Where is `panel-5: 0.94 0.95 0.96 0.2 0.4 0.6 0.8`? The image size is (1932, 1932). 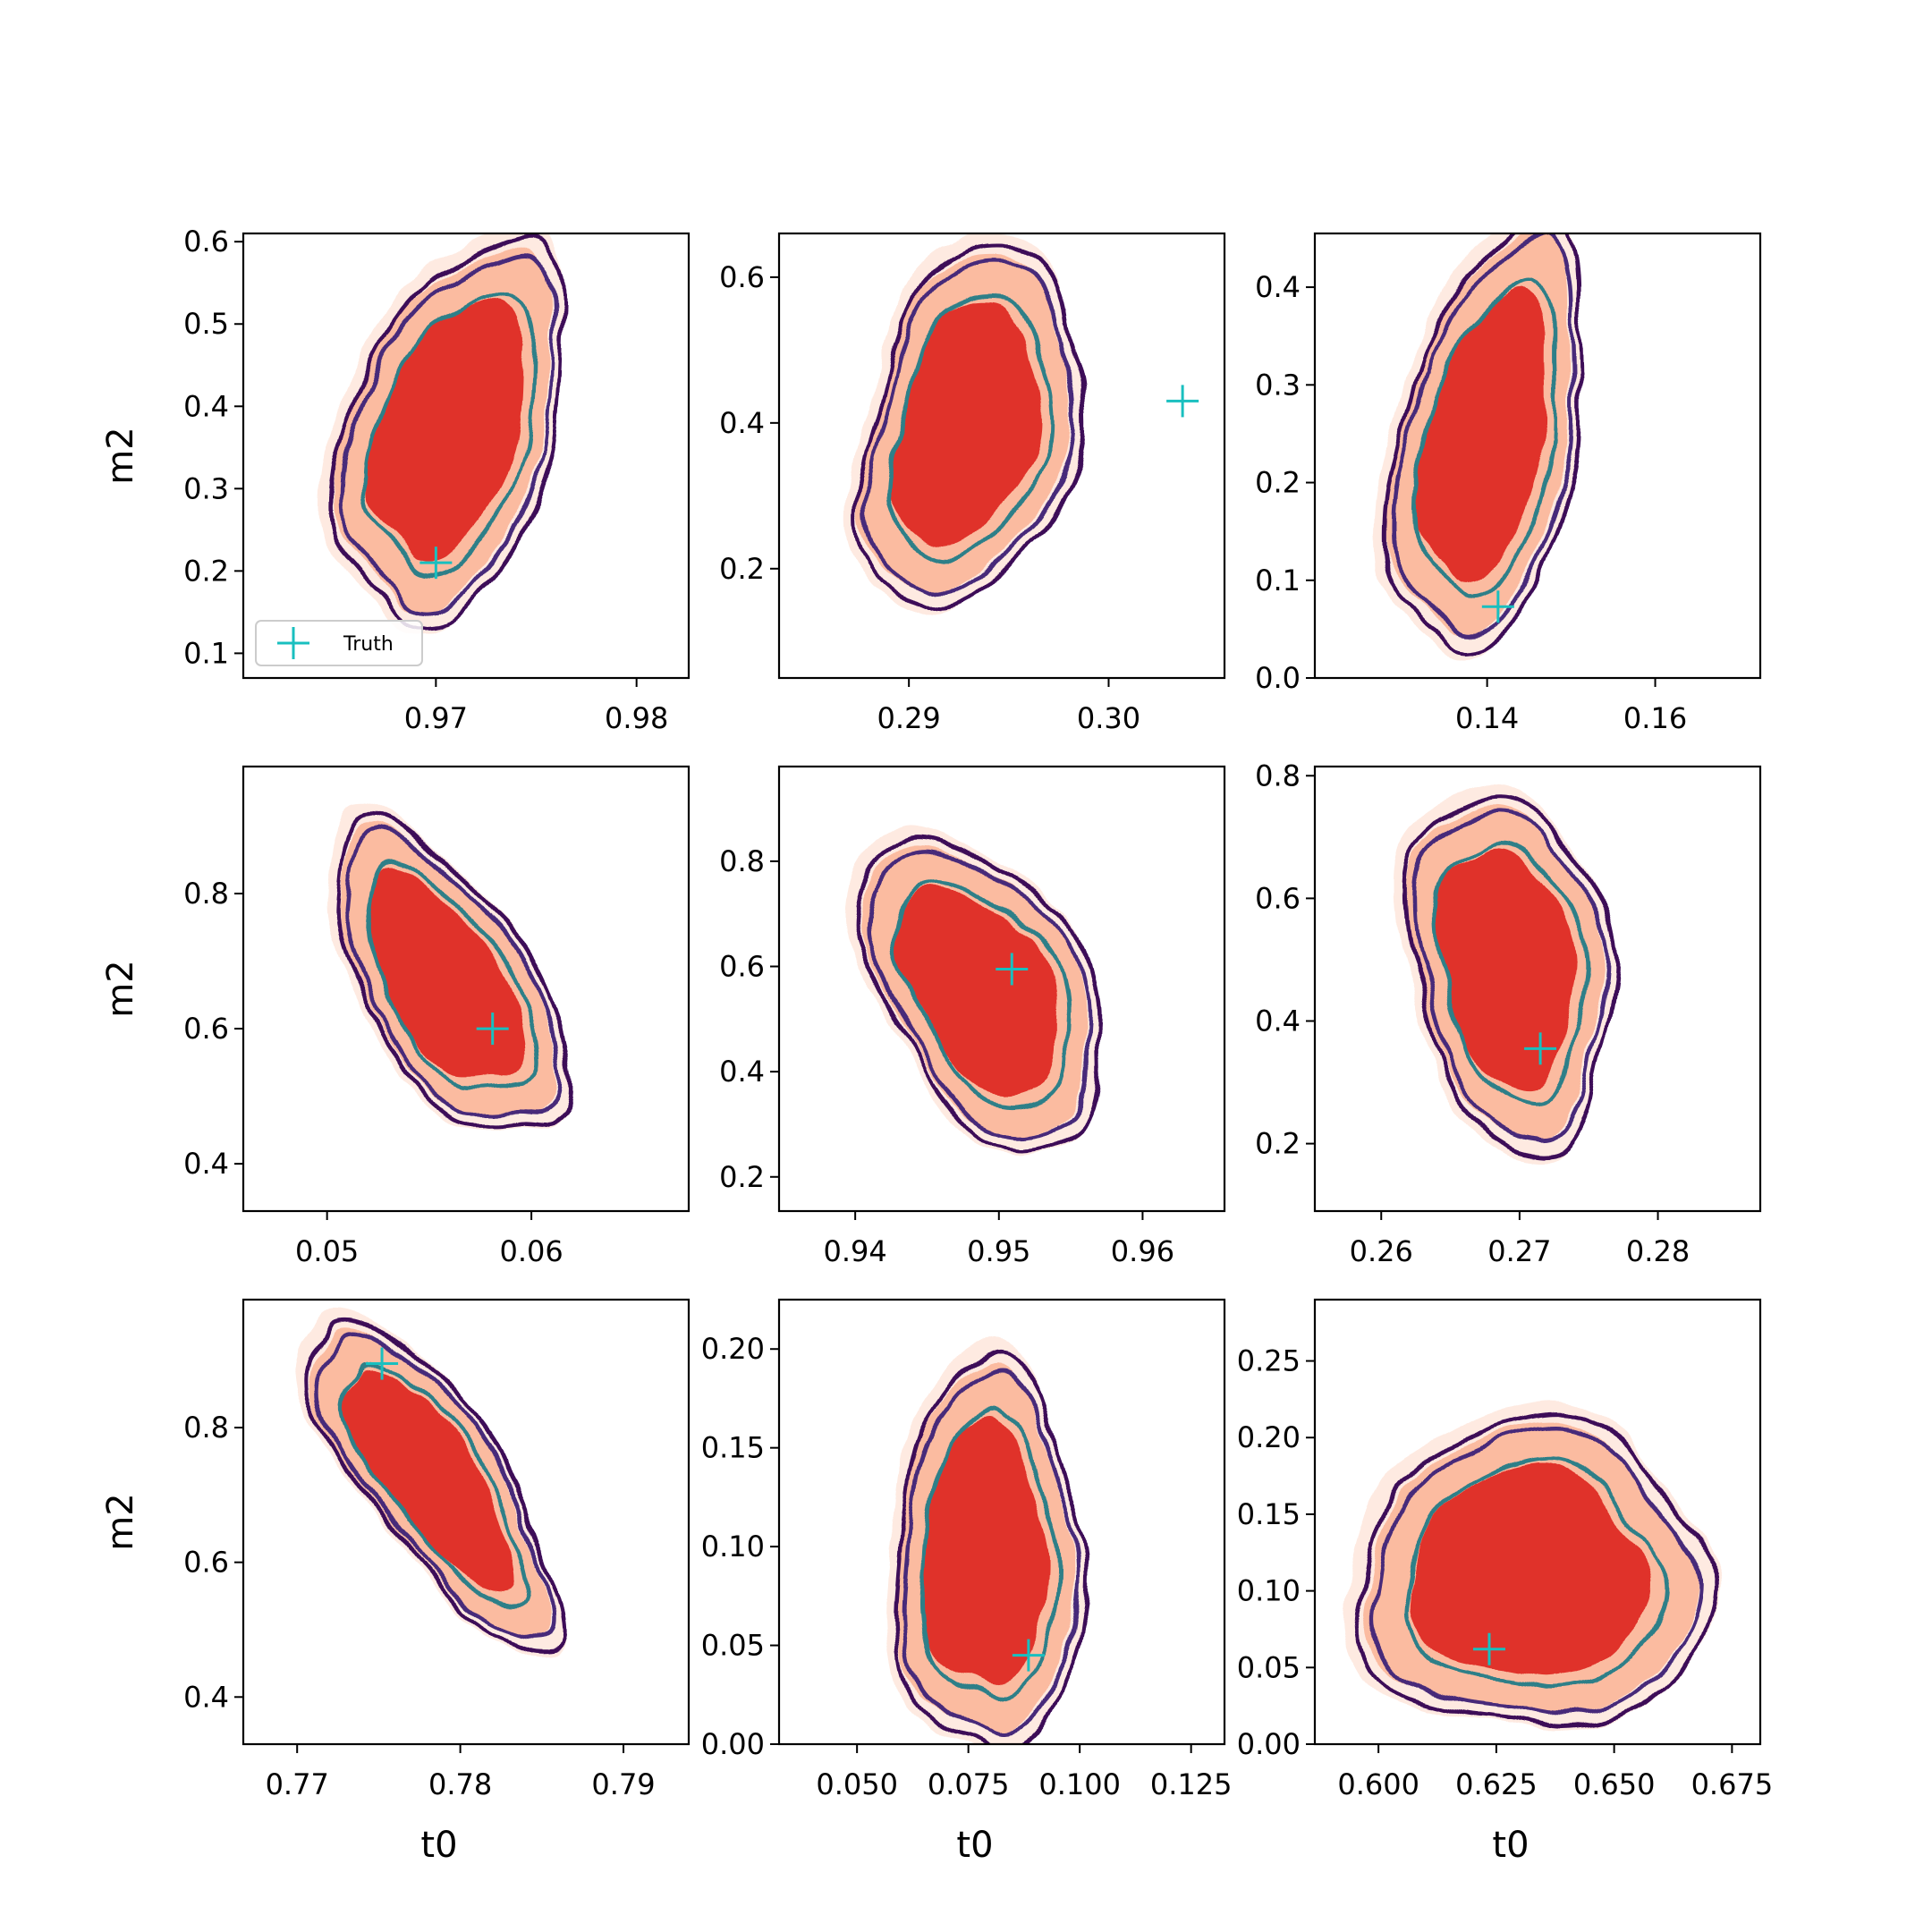 panel-5: 0.94 0.95 0.96 0.2 0.4 0.6 0.8 is located at coordinates (972, 1016).